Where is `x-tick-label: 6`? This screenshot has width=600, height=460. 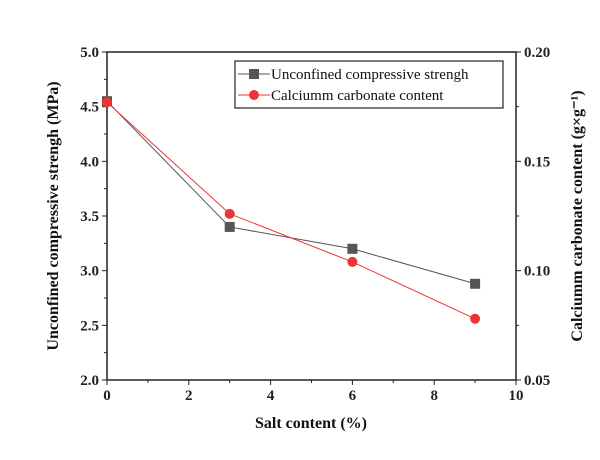 x-tick-label: 6 is located at coordinates (353, 396).